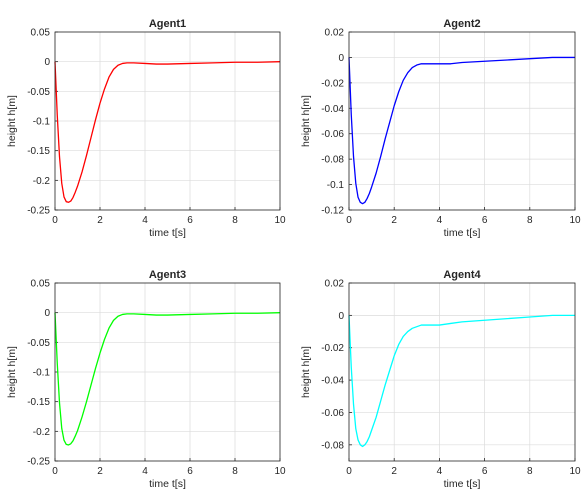 The width and height of the screenshot is (582, 489). Describe the element at coordinates (461, 381) in the screenshot. I see `series-line-agent4` at that location.